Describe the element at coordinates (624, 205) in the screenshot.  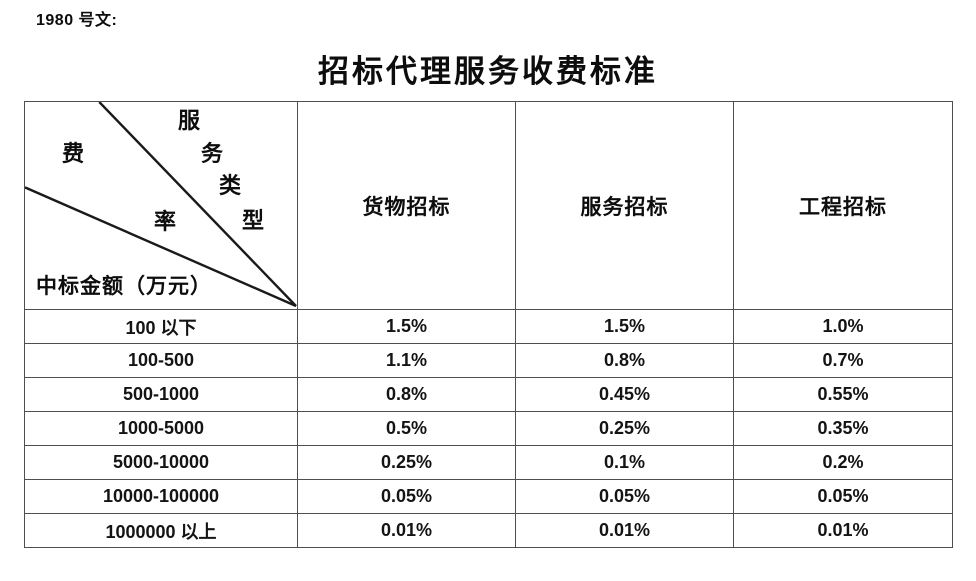
I see `column-header-service-bidding: 服务招标` at that location.